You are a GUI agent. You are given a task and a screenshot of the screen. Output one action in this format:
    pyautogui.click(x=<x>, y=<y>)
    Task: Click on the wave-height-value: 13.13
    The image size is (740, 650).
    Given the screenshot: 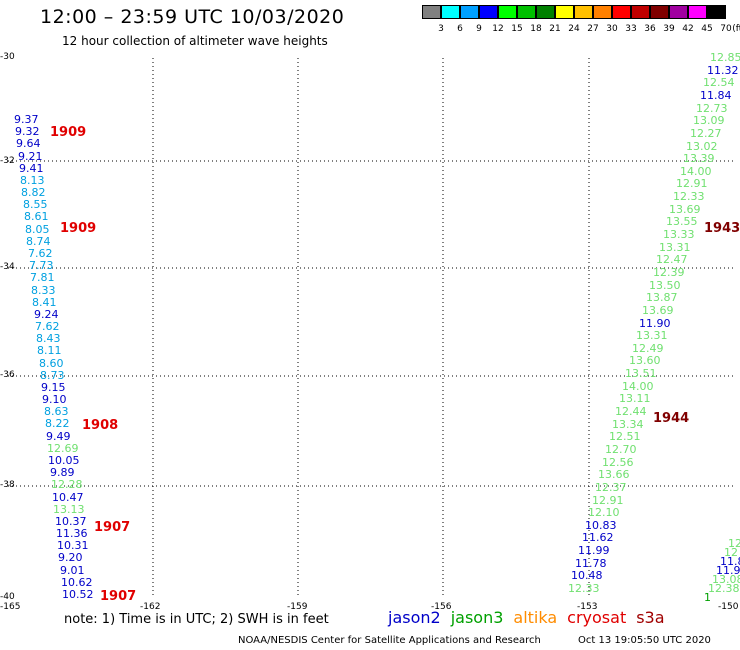 What is the action you would take?
    pyautogui.click(x=69, y=509)
    